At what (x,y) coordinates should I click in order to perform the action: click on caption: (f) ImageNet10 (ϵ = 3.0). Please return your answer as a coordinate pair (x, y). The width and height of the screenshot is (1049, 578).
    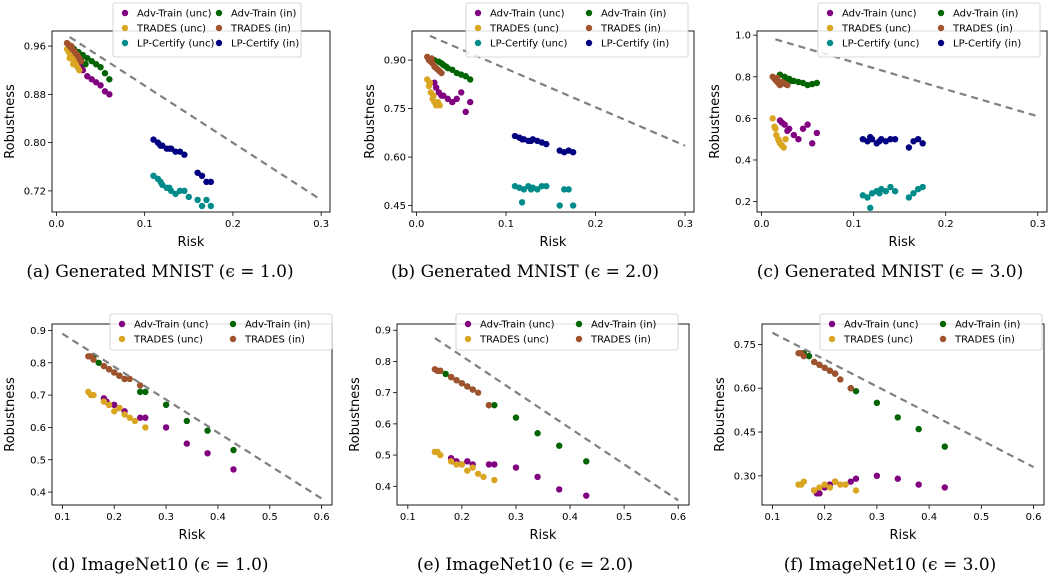
    Looking at the image, I should click on (890, 565).